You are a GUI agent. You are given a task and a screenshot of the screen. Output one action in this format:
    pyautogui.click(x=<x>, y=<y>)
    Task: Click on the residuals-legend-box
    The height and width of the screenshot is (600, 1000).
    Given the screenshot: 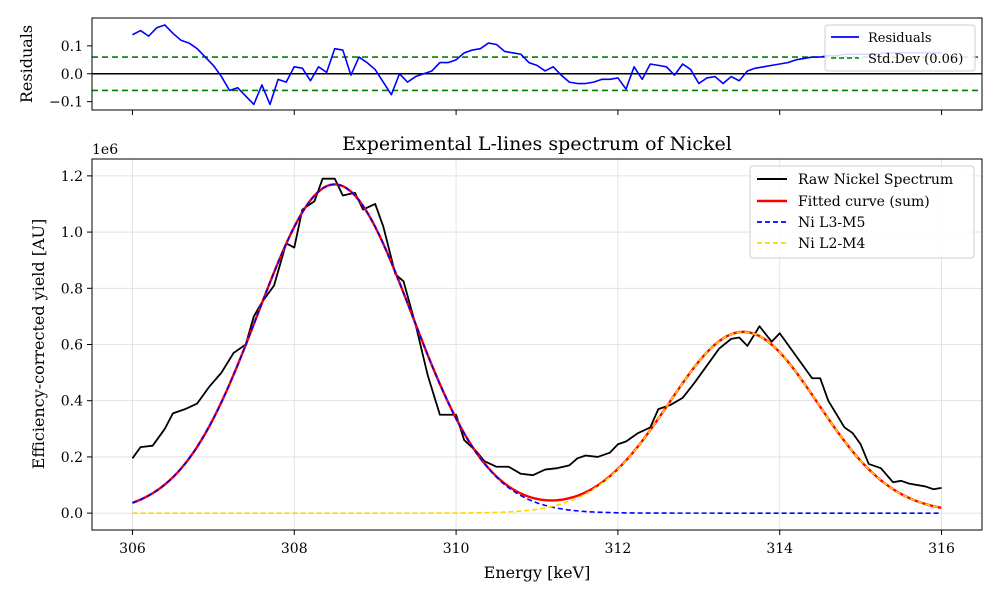 What is the action you would take?
    pyautogui.click(x=900, y=48)
    